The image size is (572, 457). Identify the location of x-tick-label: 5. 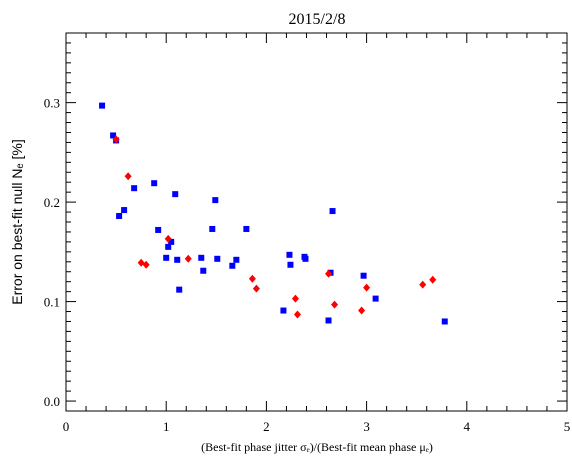
(567, 426).